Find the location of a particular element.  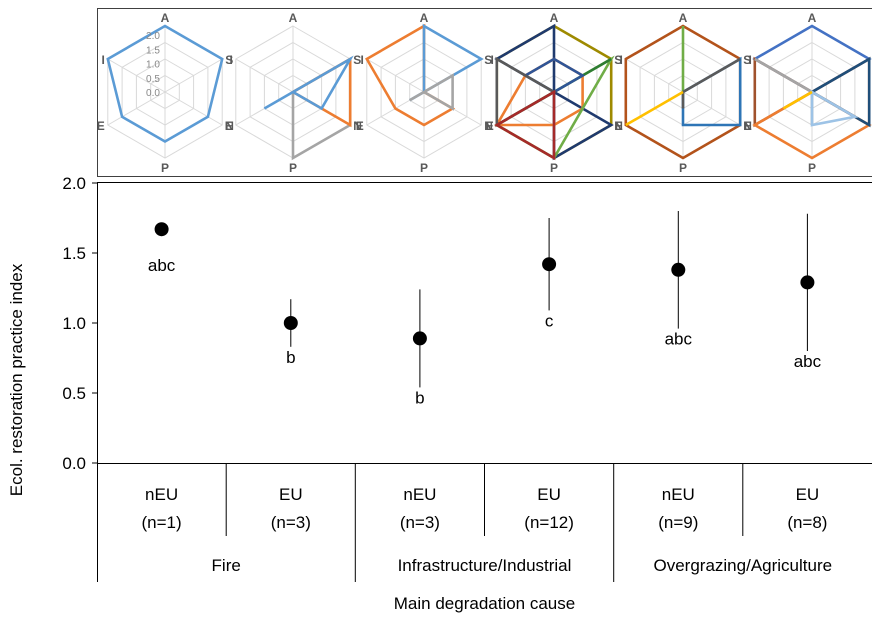

radar-panel-4: A S N P E I is located at coordinates (554, 93).